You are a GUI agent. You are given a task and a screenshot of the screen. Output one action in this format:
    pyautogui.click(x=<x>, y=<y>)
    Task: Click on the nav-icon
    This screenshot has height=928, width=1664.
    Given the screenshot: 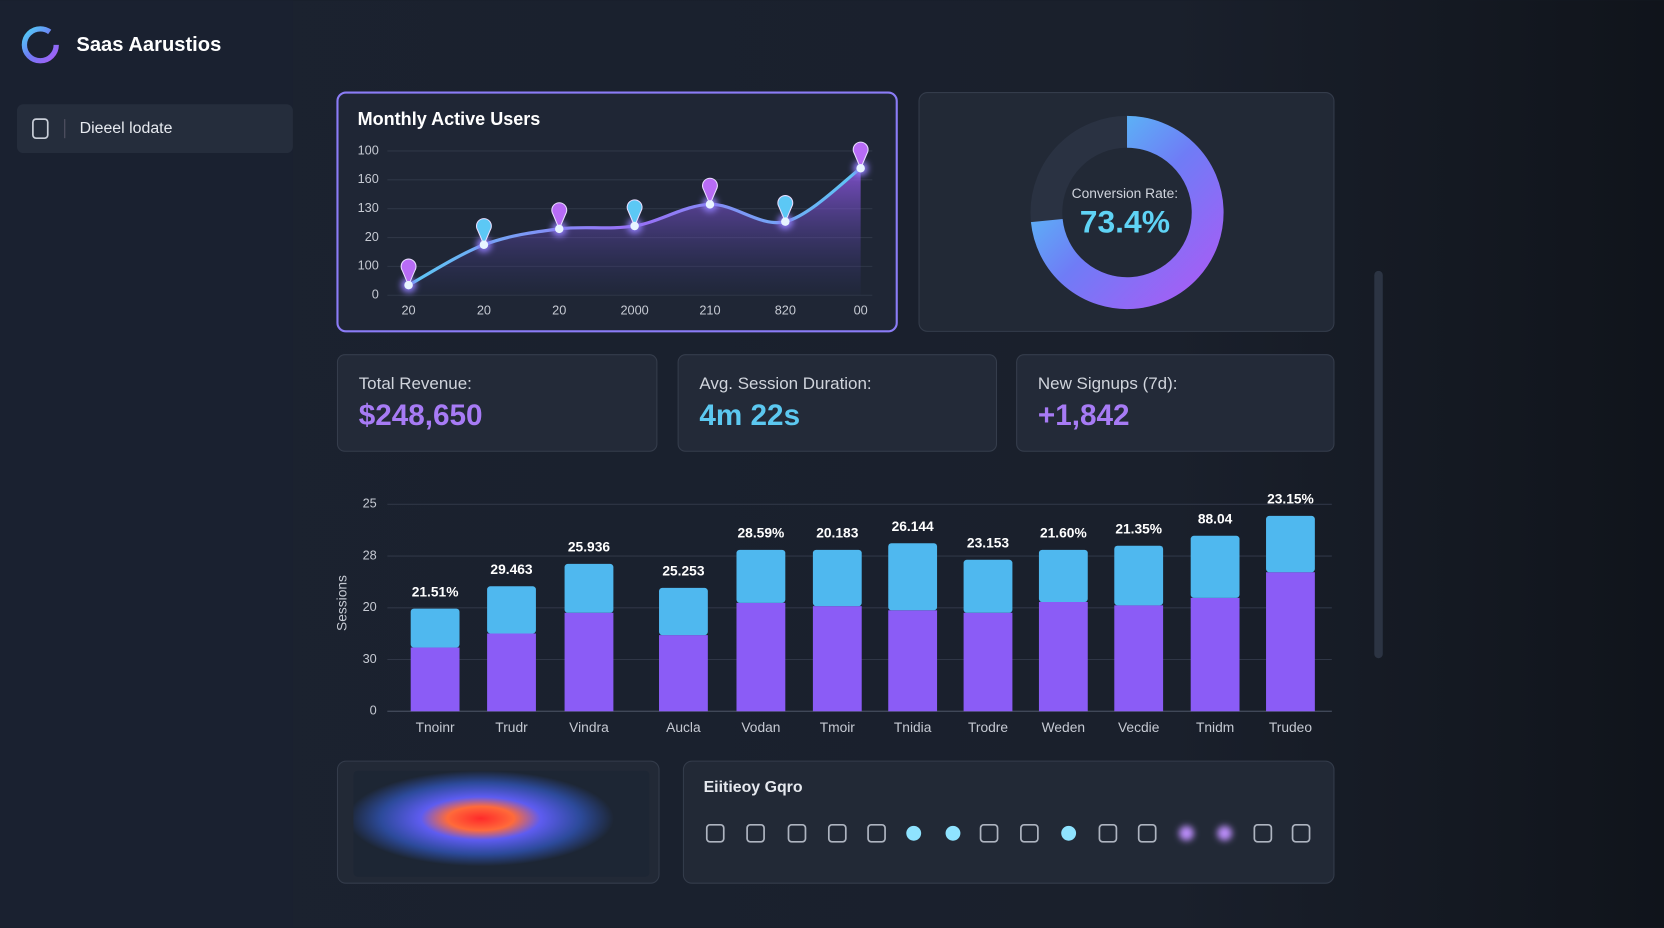 What is the action you would take?
    pyautogui.click(x=40, y=129)
    